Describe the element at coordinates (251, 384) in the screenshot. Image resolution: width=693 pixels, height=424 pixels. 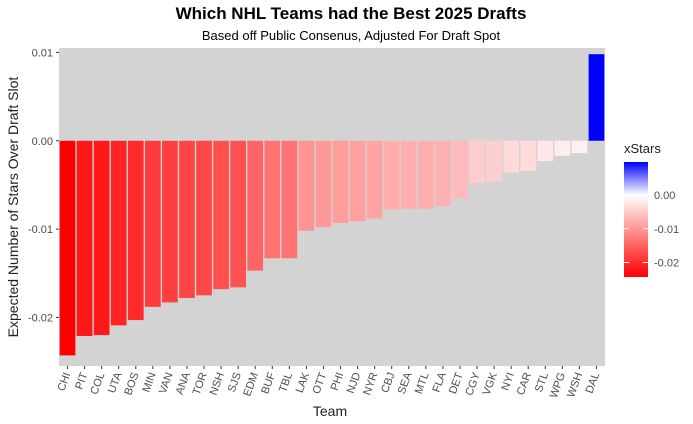
I see `x-tick-label: EDM` at that location.